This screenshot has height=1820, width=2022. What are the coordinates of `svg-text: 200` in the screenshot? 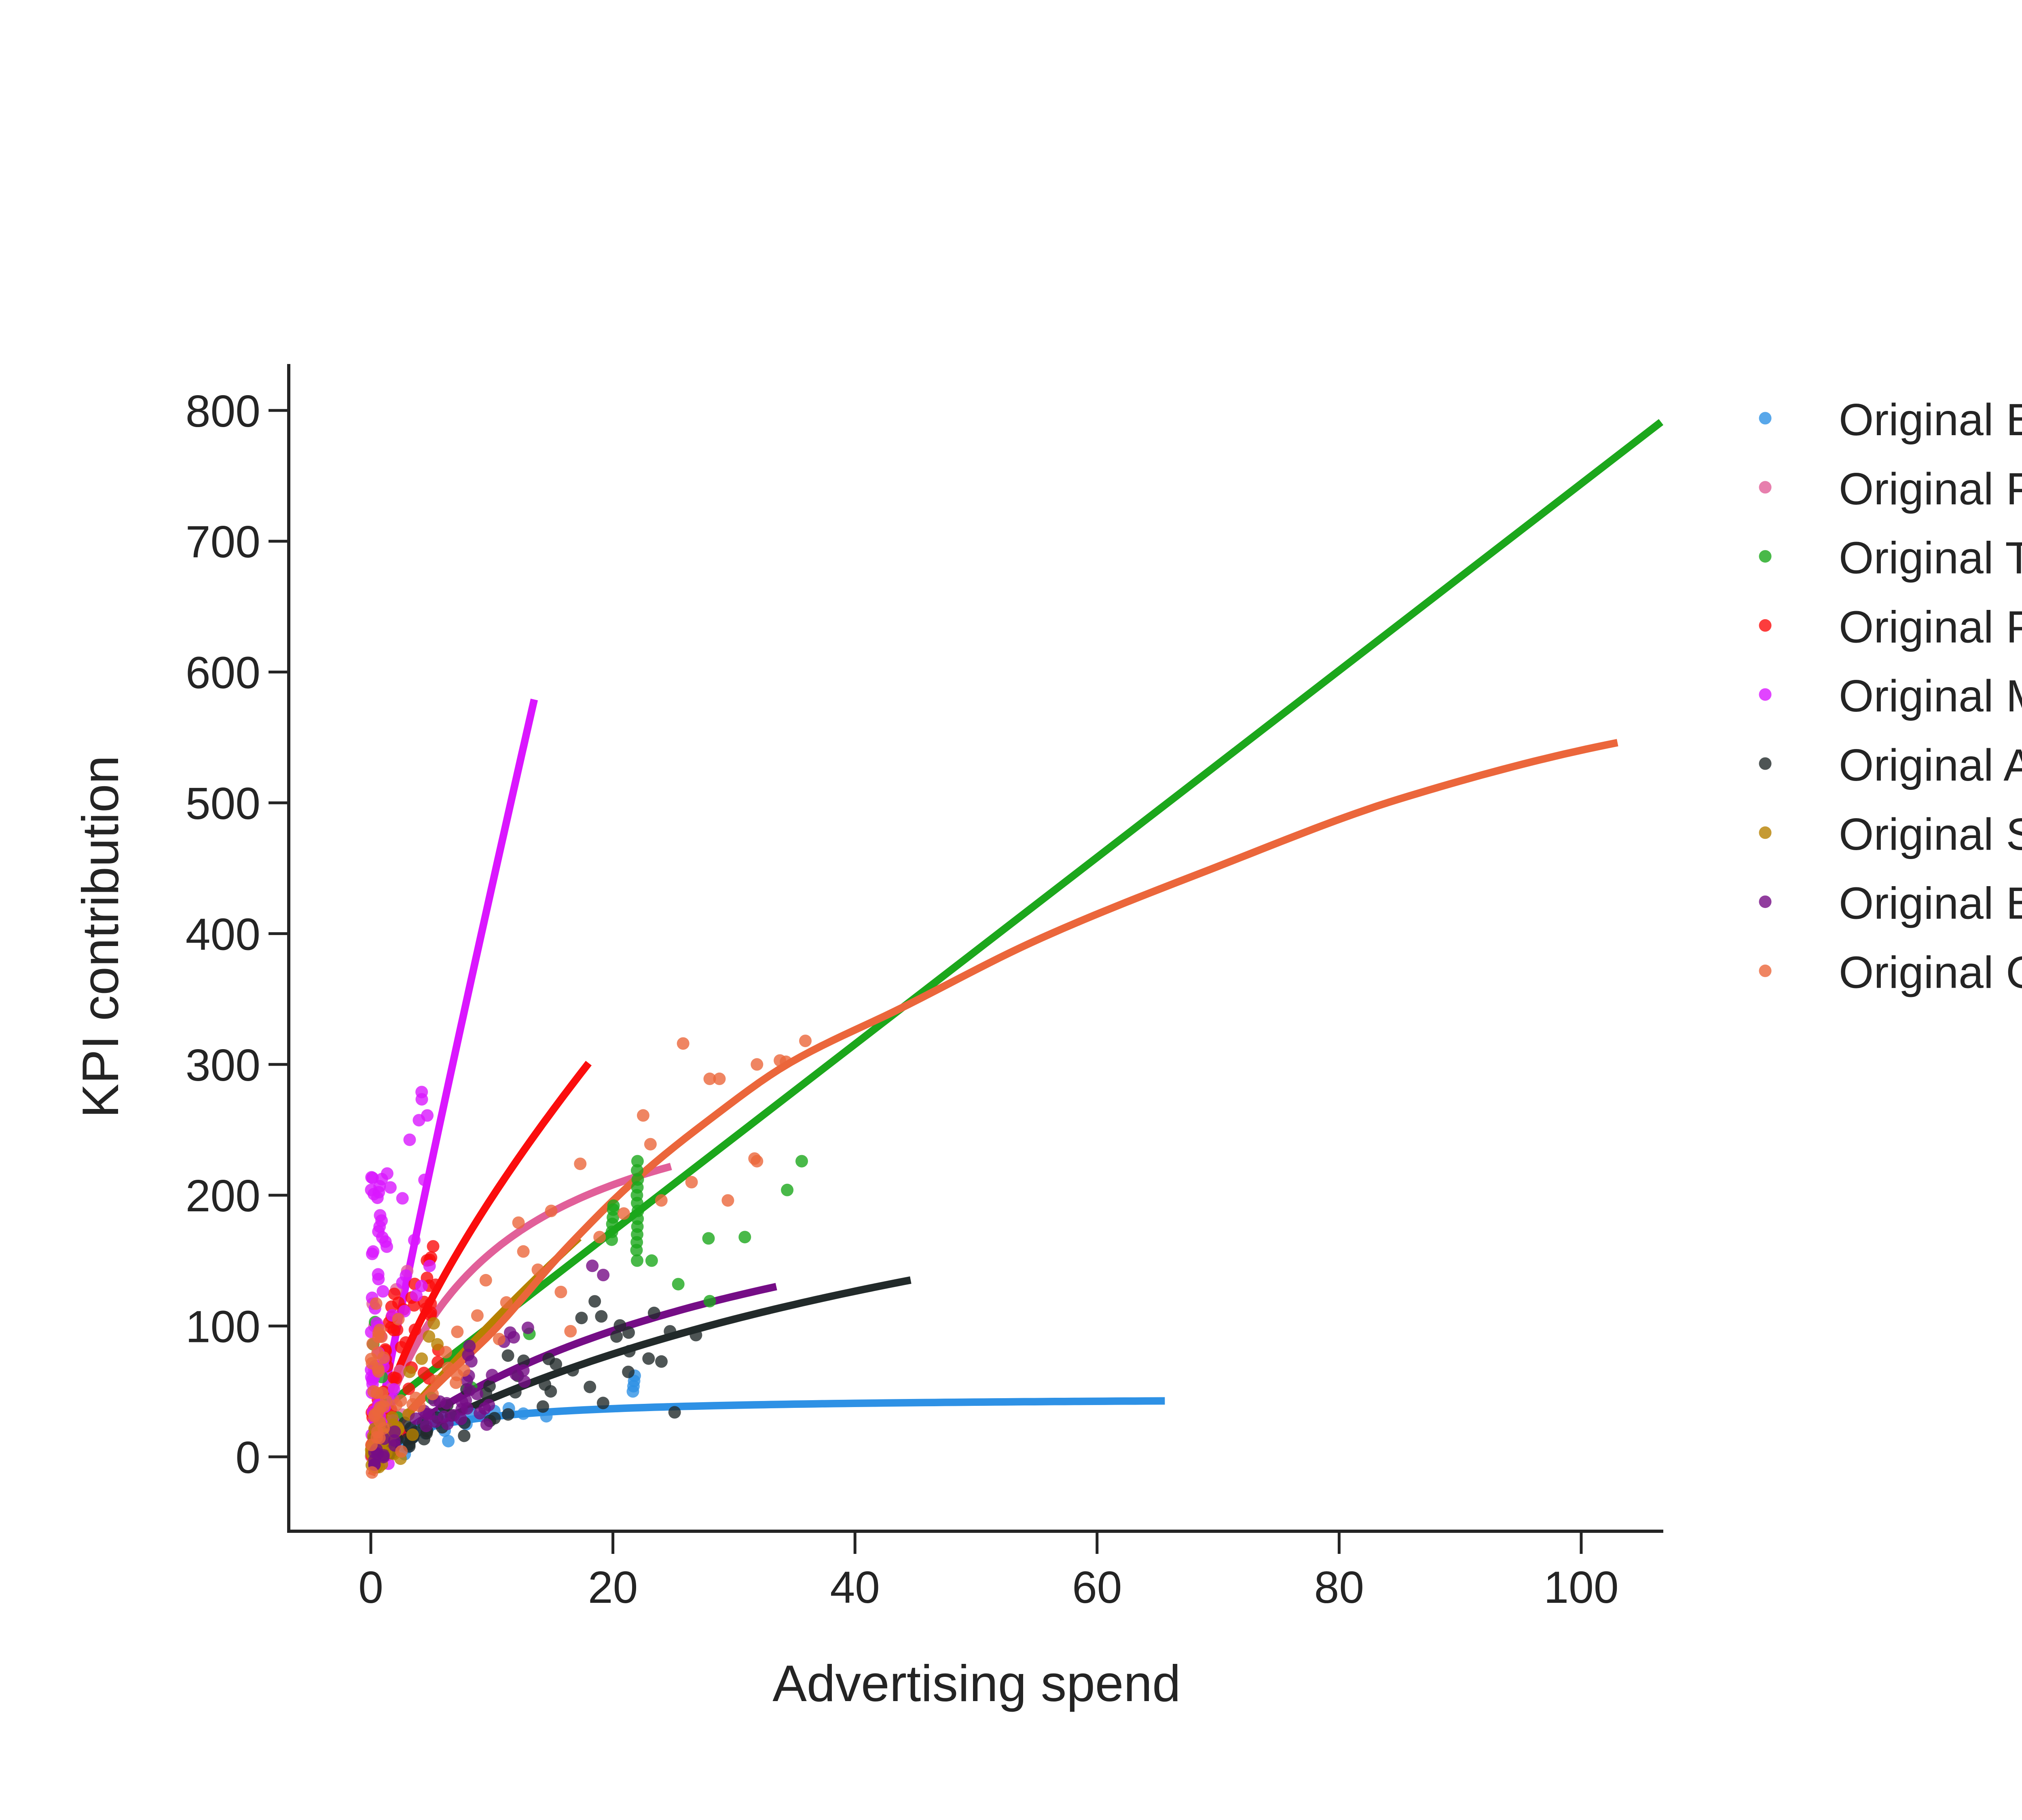 It's located at (223, 1196).